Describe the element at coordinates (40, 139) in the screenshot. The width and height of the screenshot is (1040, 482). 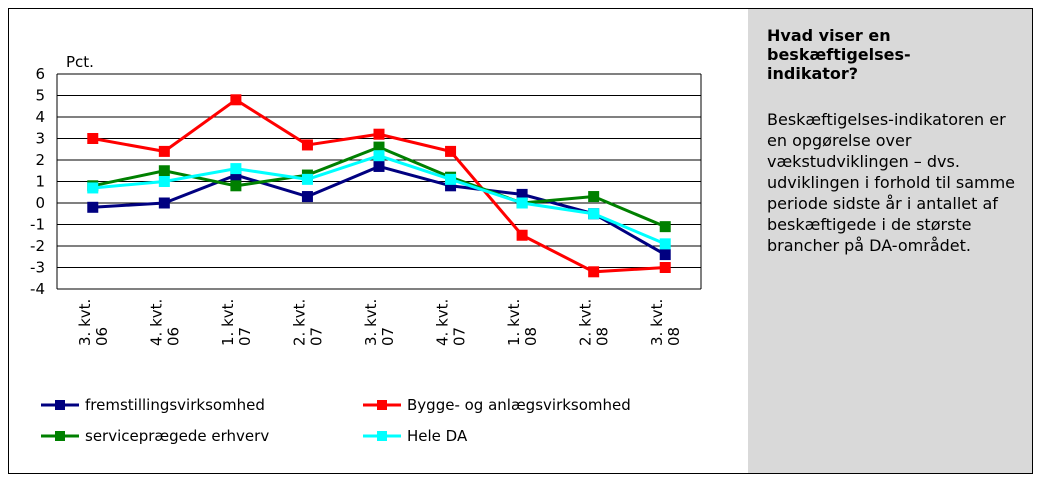
I see `y-tick-label: 3` at that location.